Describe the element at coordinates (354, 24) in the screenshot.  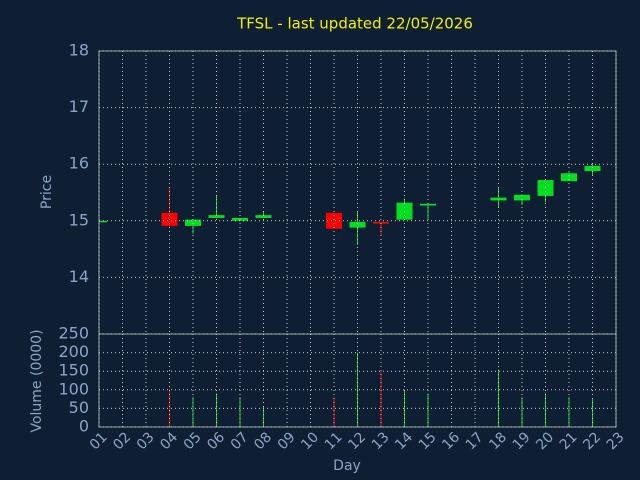
I see `chart-title: TFSL - last updated 22/05/2026` at that location.